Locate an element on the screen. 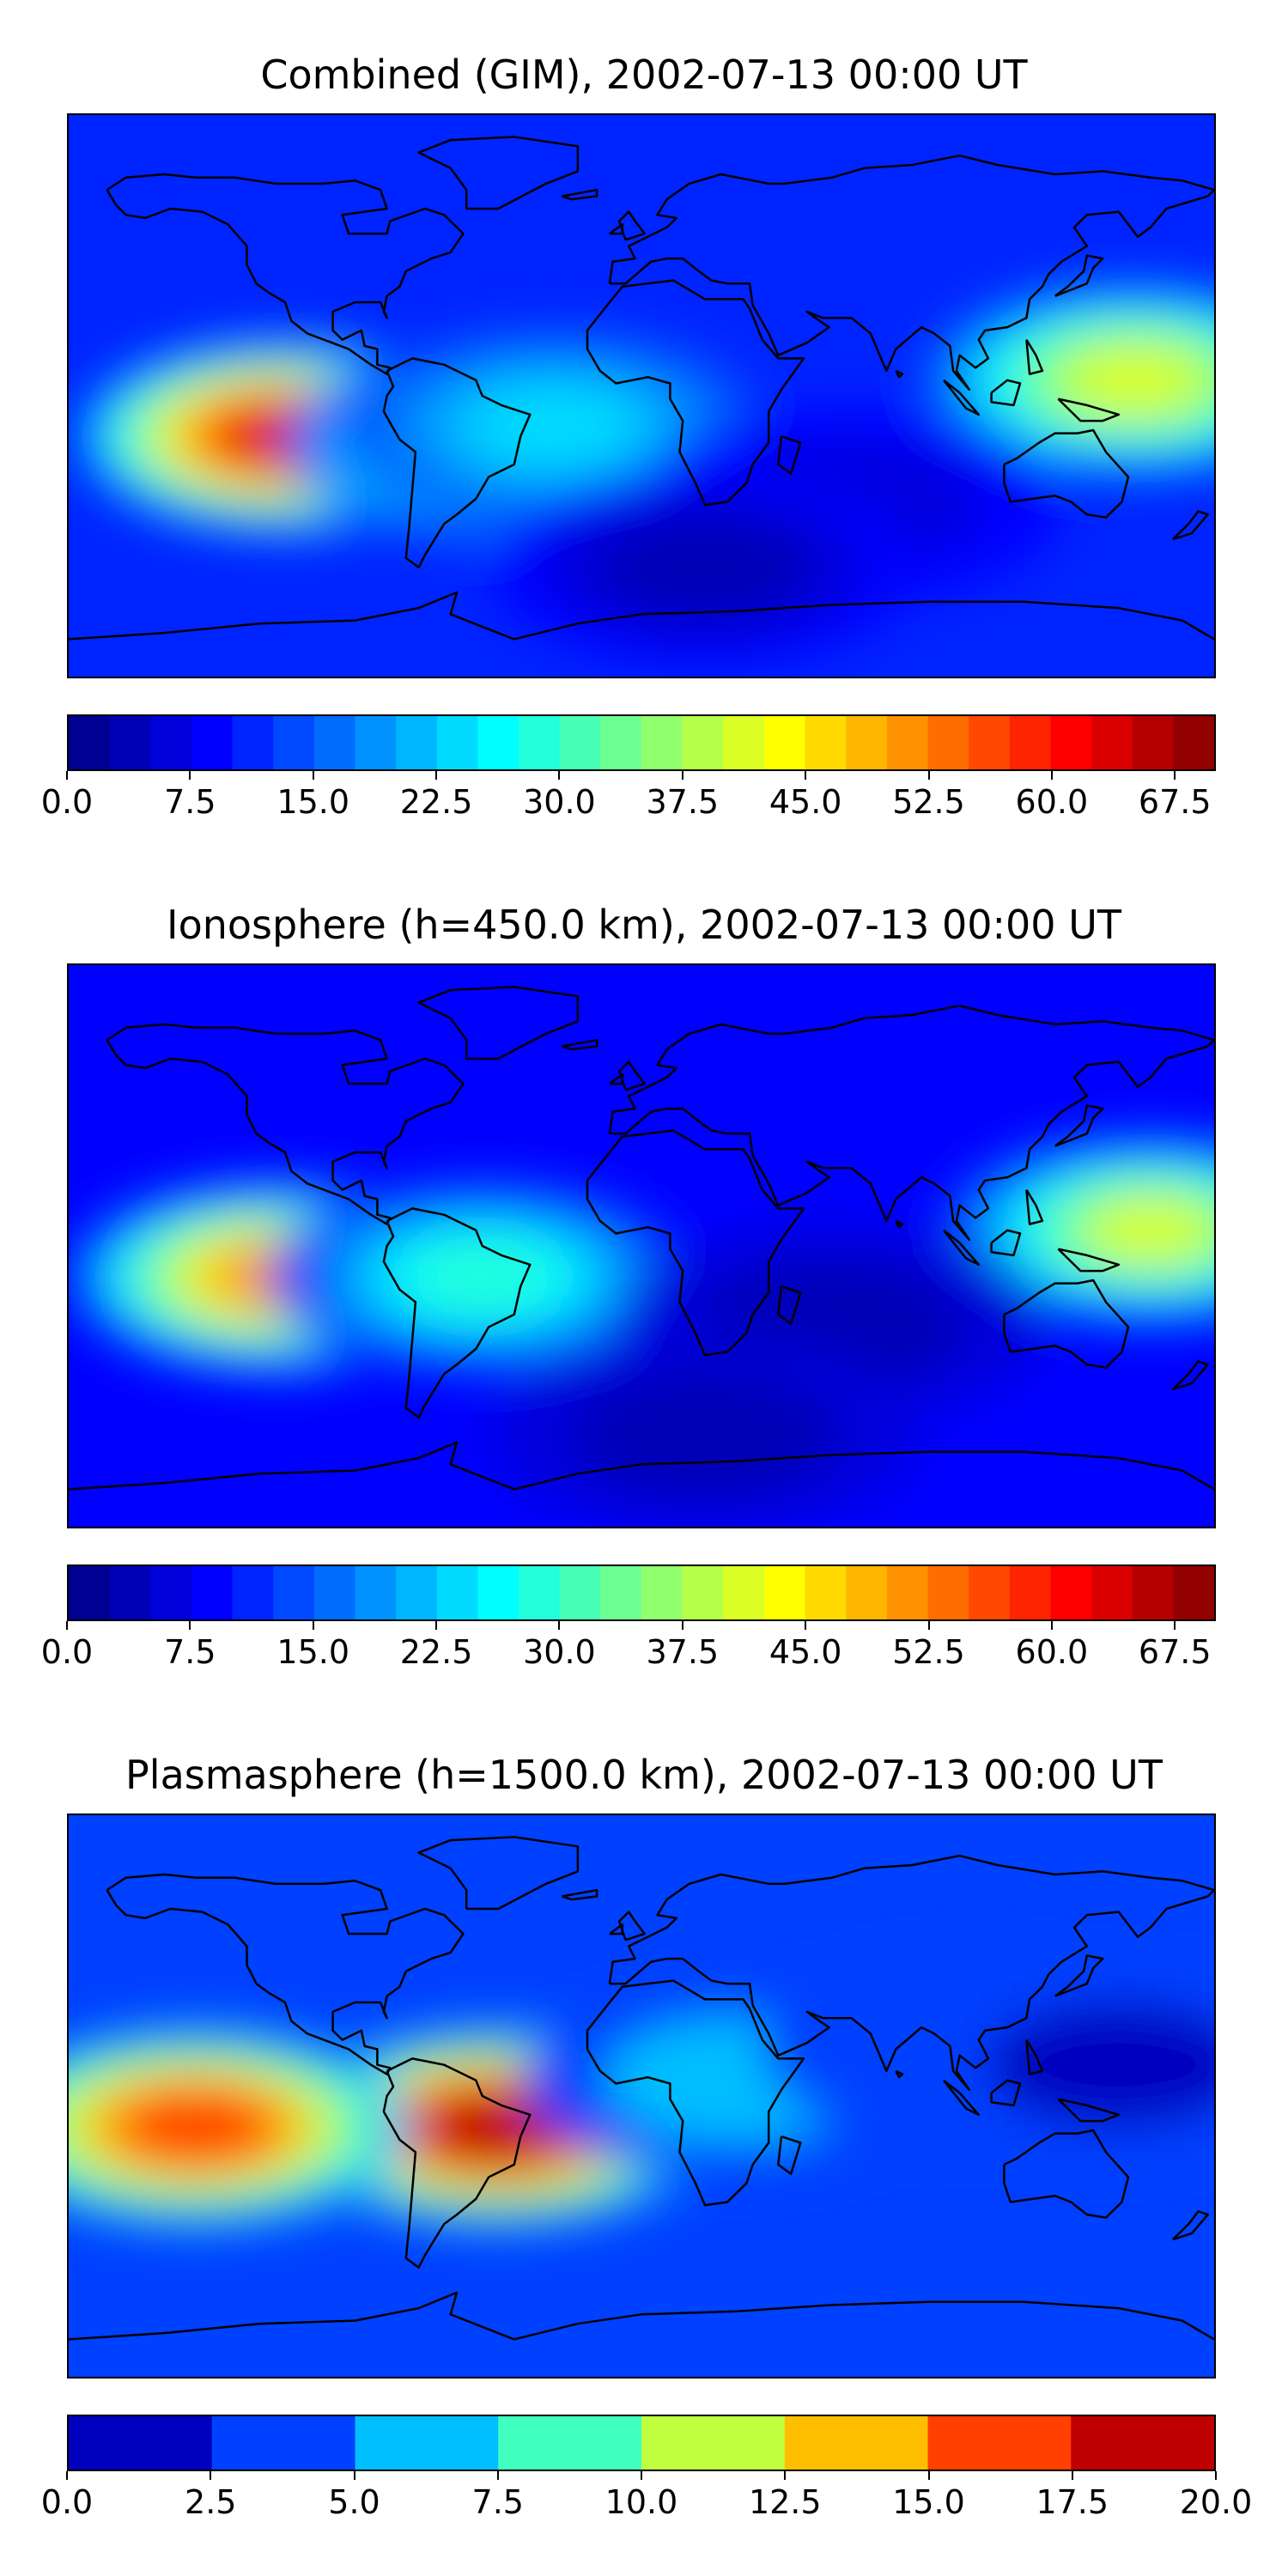  colorbar-tick-label: 52.5 is located at coordinates (929, 802).